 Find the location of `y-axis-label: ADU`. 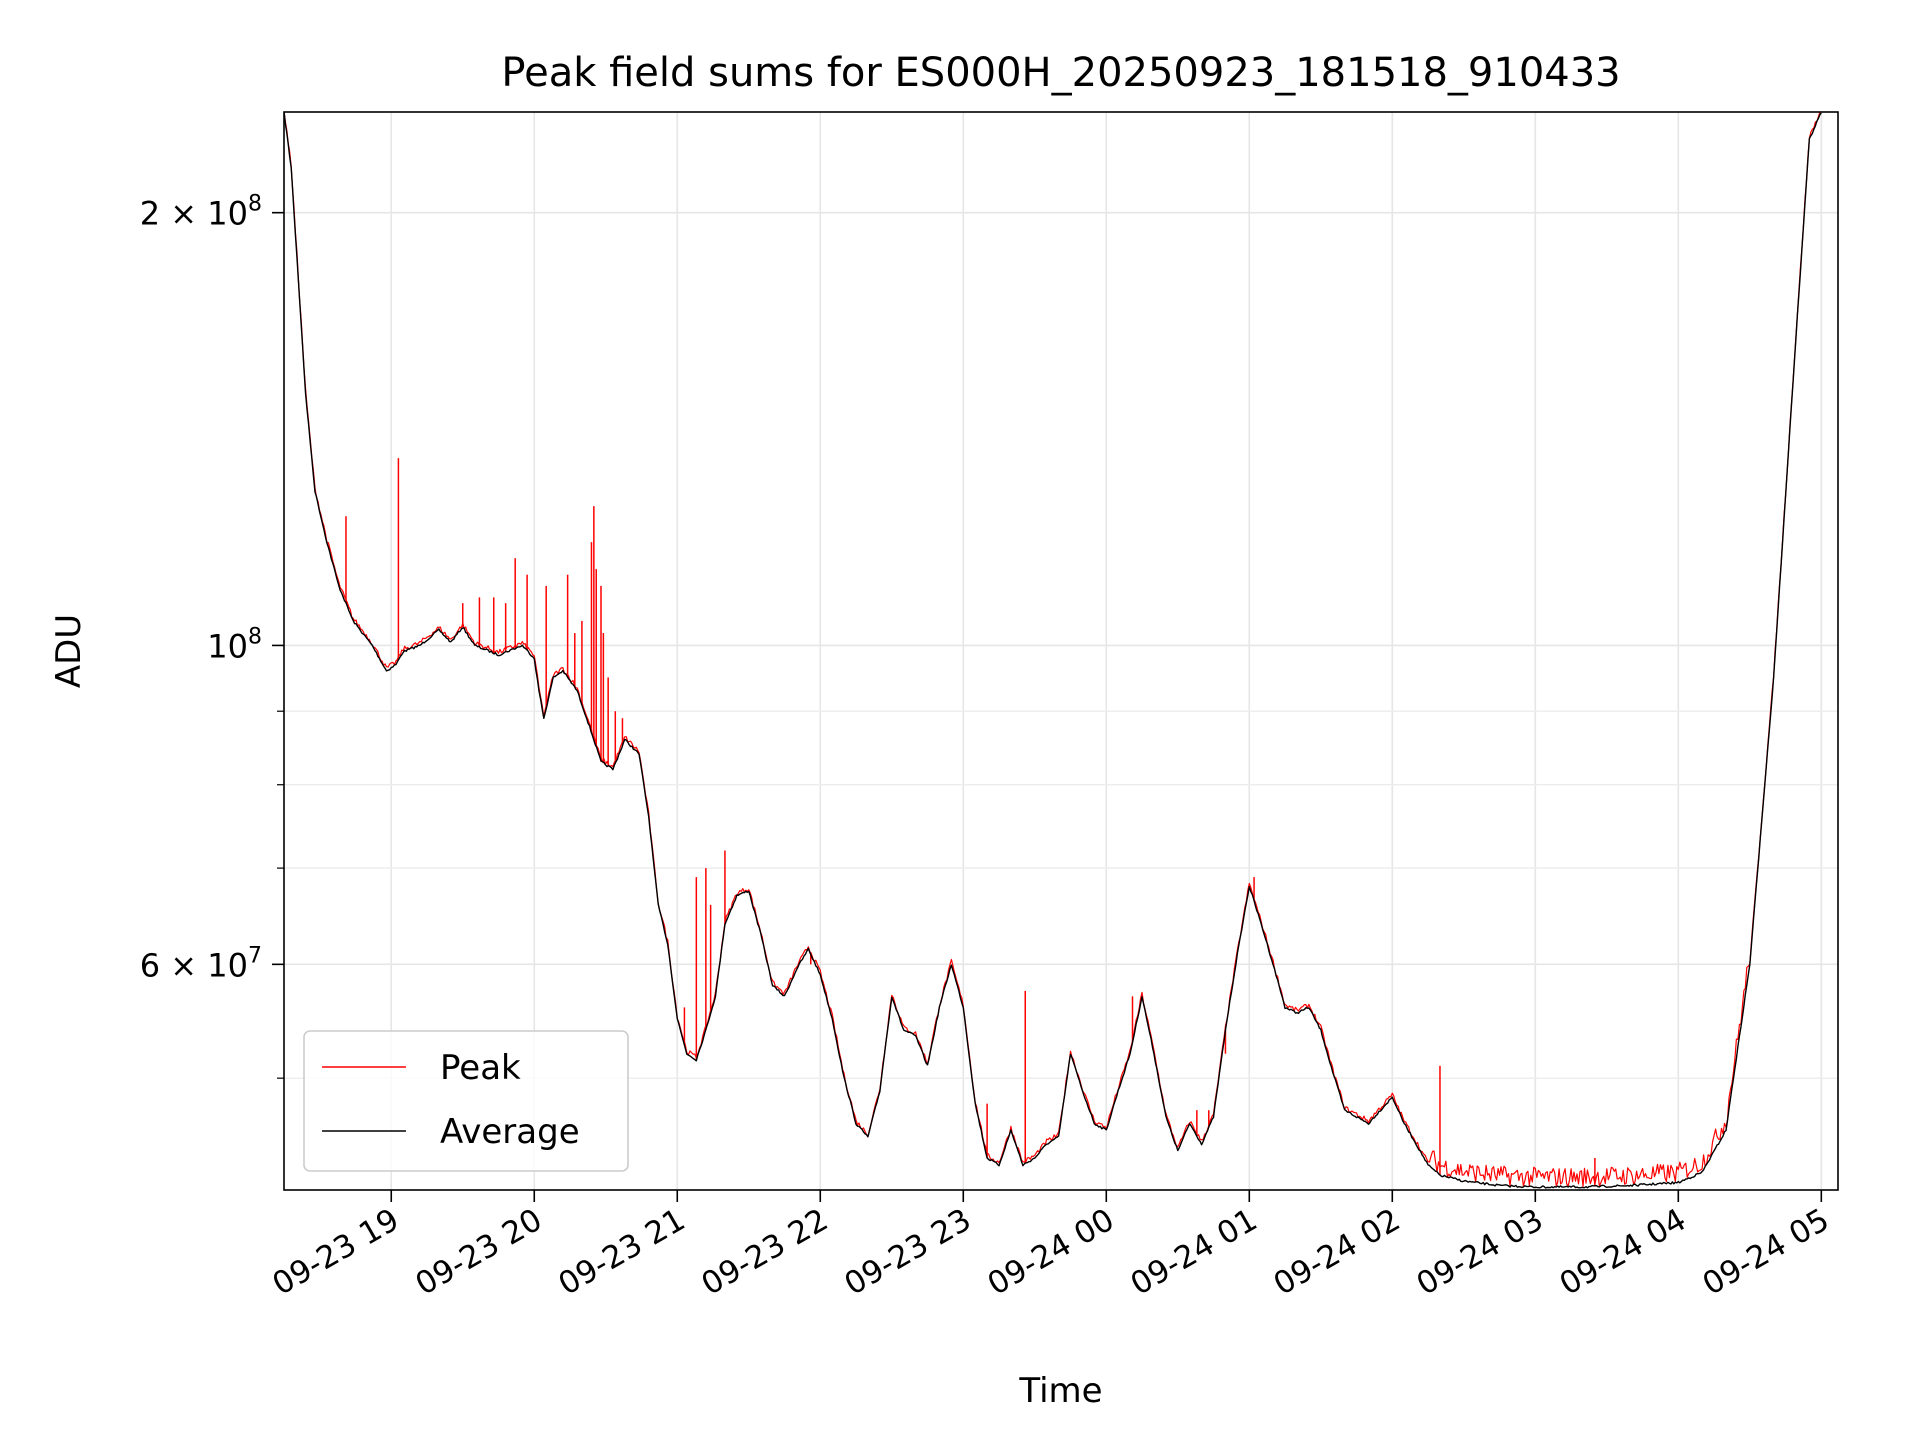

y-axis-label: ADU is located at coordinates (69, 651).